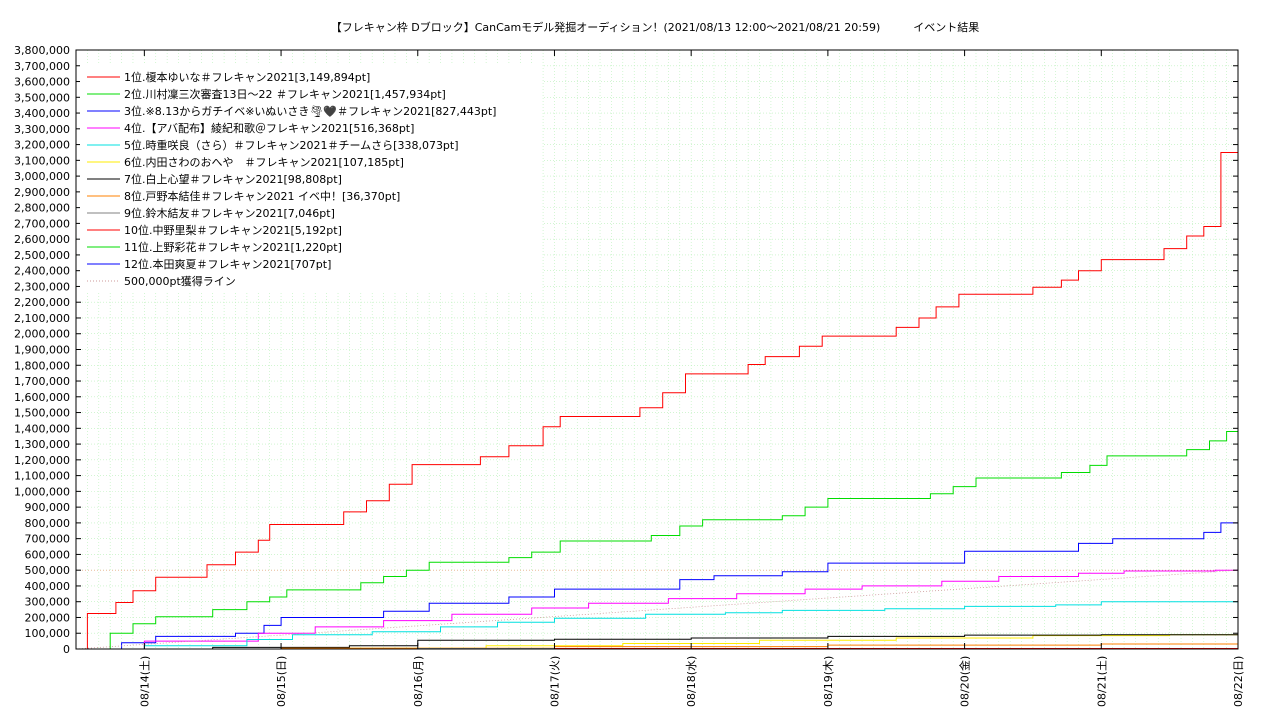 The height and width of the screenshot is (720, 1280). What do you see at coordinates (48, 554) in the screenshot?
I see `y-tick-label: 600,000` at bounding box center [48, 554].